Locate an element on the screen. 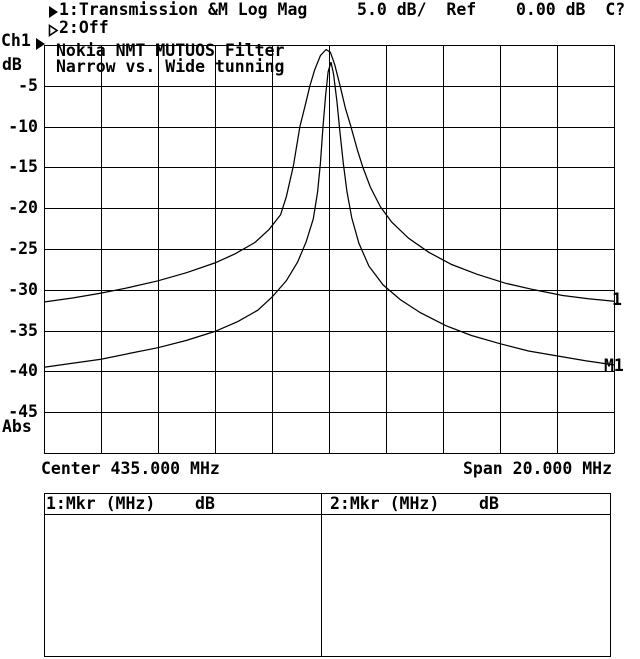 Image resolution: width=640 pixels, height=659 pixels. y-tick-label: -30 is located at coordinates (23, 289).